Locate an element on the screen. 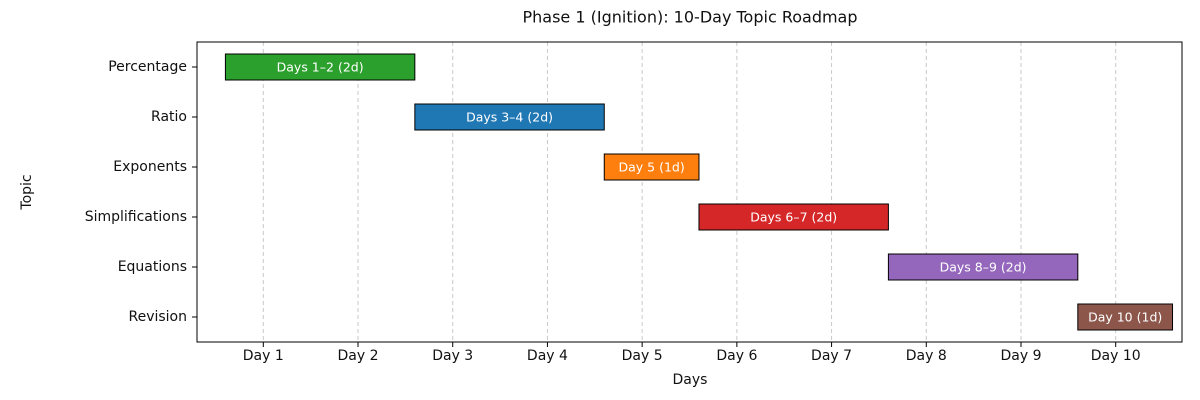 The image size is (1200, 400). bar-label: Day 10 (1d) is located at coordinates (1125, 317).